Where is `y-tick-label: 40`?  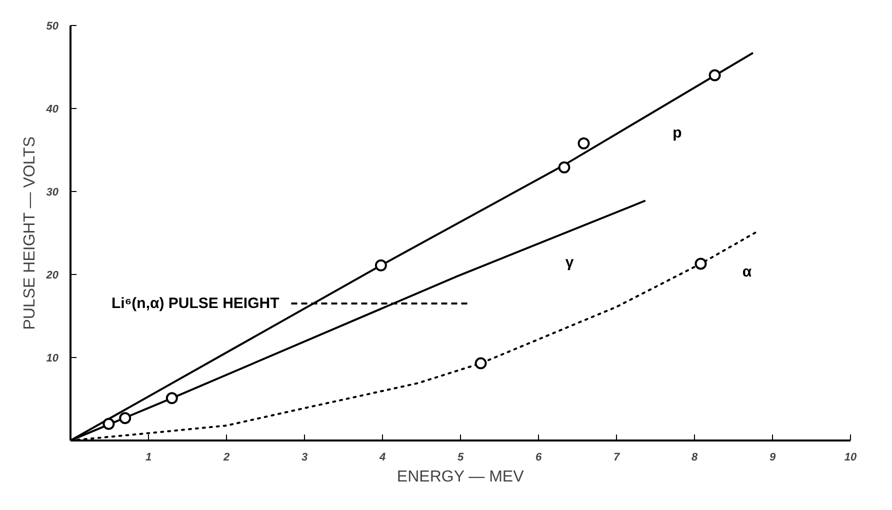
y-tick-label: 40 is located at coordinates (52, 110).